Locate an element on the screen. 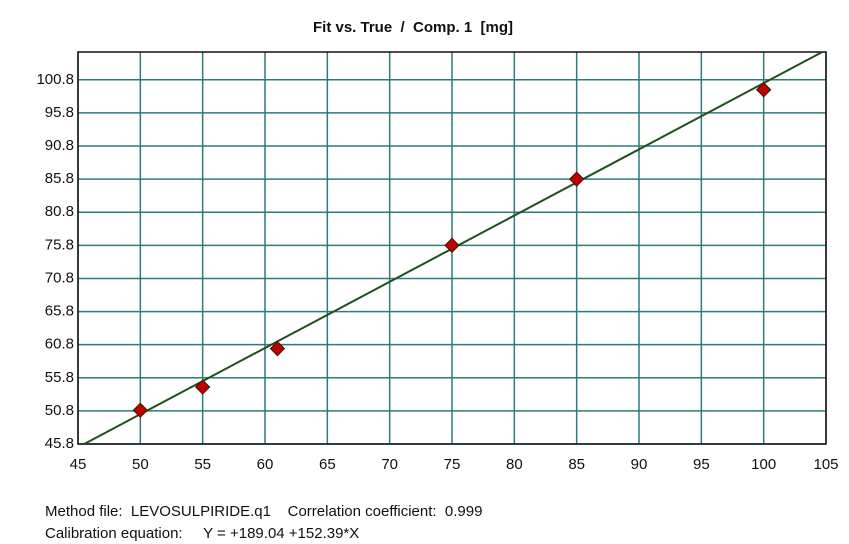 The height and width of the screenshot is (544, 849). y-tick-label: 90.8 is located at coordinates (59, 145).